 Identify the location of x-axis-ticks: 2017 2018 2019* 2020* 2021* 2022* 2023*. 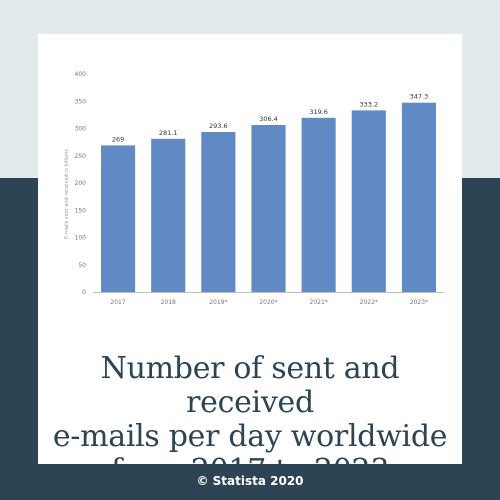
(269, 302).